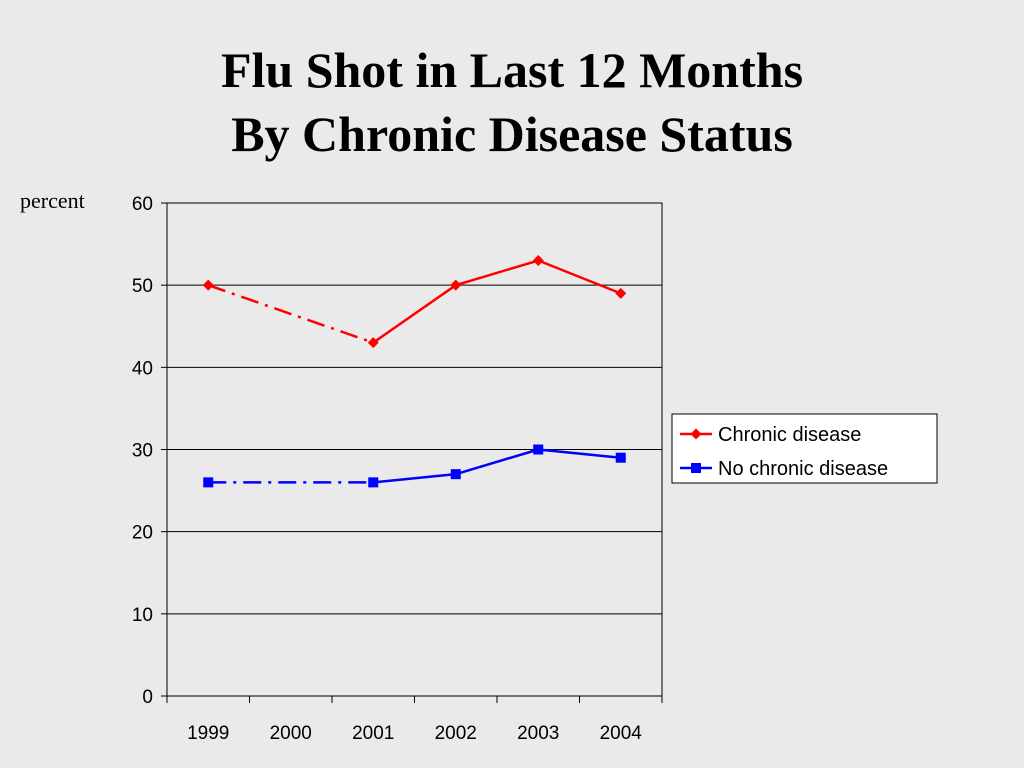  I want to click on x-tick-label: 2002, so click(456, 733).